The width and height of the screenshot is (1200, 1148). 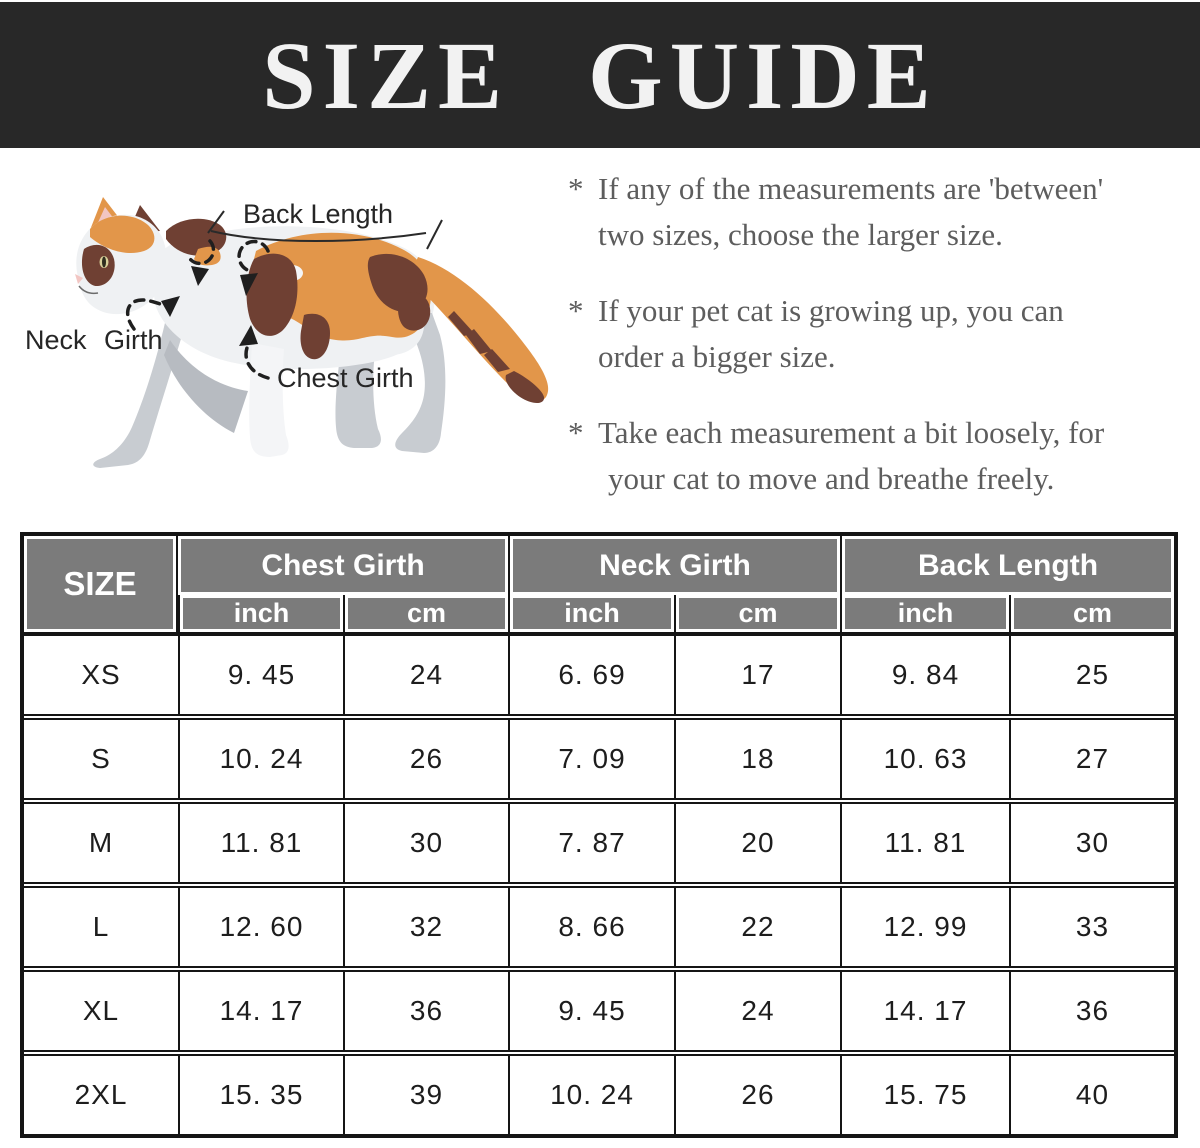 What do you see at coordinates (200, 276) in the screenshot?
I see `withers-arrowhead` at bounding box center [200, 276].